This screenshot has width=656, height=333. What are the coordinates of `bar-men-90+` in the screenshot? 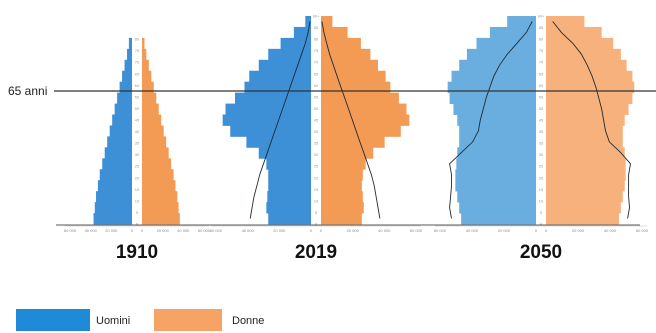 It's located at (521, 22).